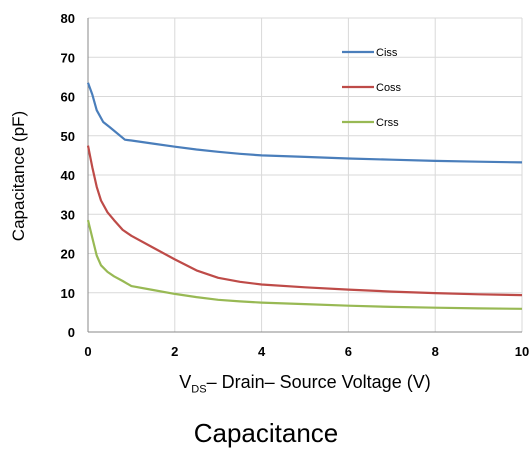 The height and width of the screenshot is (462, 532). Describe the element at coordinates (68, 214) in the screenshot. I see `y-tick-label: 30` at that location.